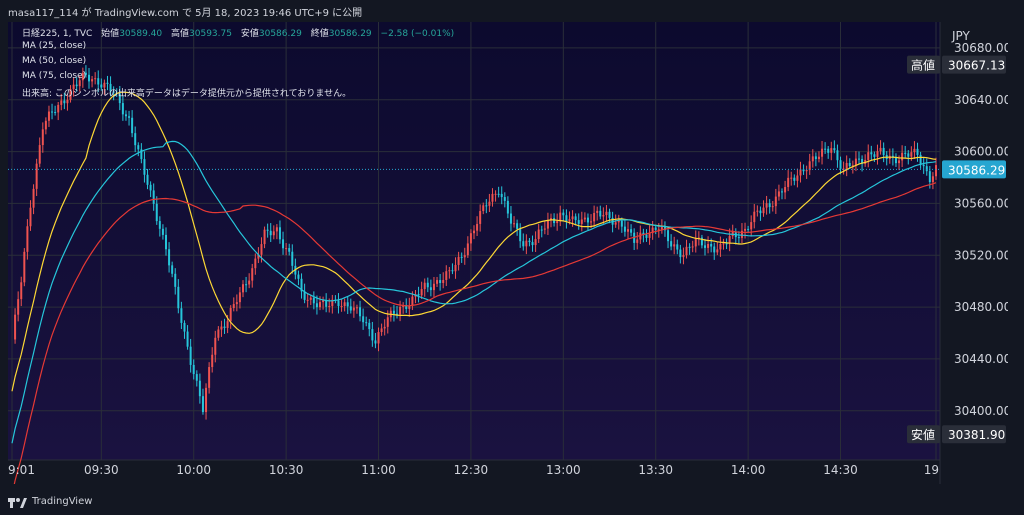 This screenshot has width=1024, height=515. Describe the element at coordinates (54, 46) in the screenshot. I see `legend-ma25: MA (25, close)` at that location.